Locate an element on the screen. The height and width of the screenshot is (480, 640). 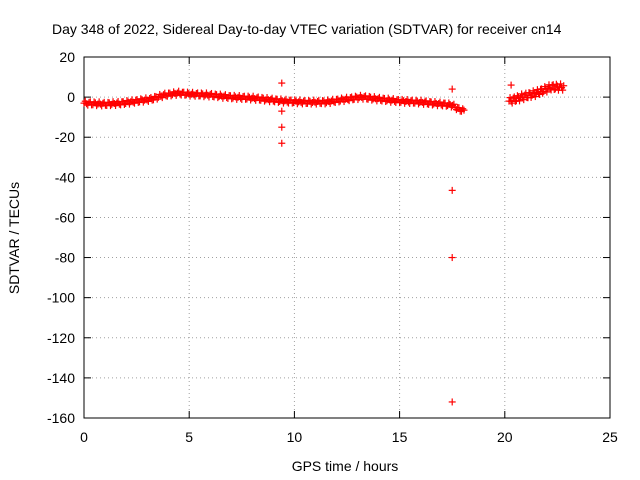
y-tick-label: -20 is located at coordinates (65, 137).